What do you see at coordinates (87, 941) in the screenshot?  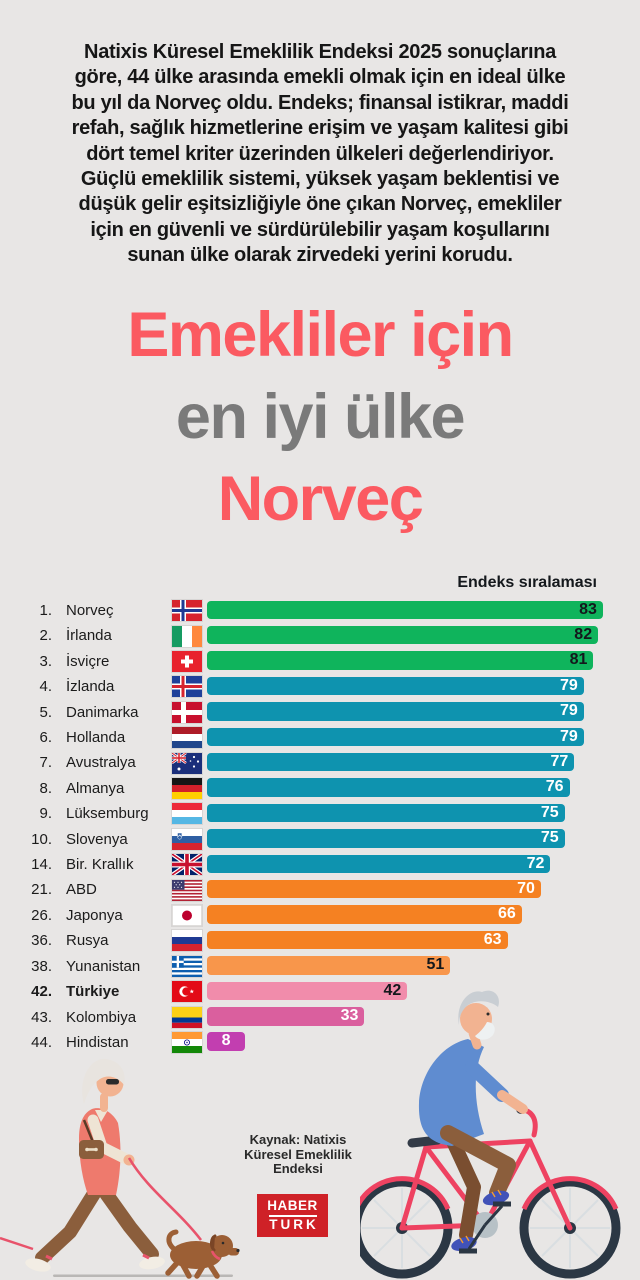 I see `country-label: Rusya` at bounding box center [87, 941].